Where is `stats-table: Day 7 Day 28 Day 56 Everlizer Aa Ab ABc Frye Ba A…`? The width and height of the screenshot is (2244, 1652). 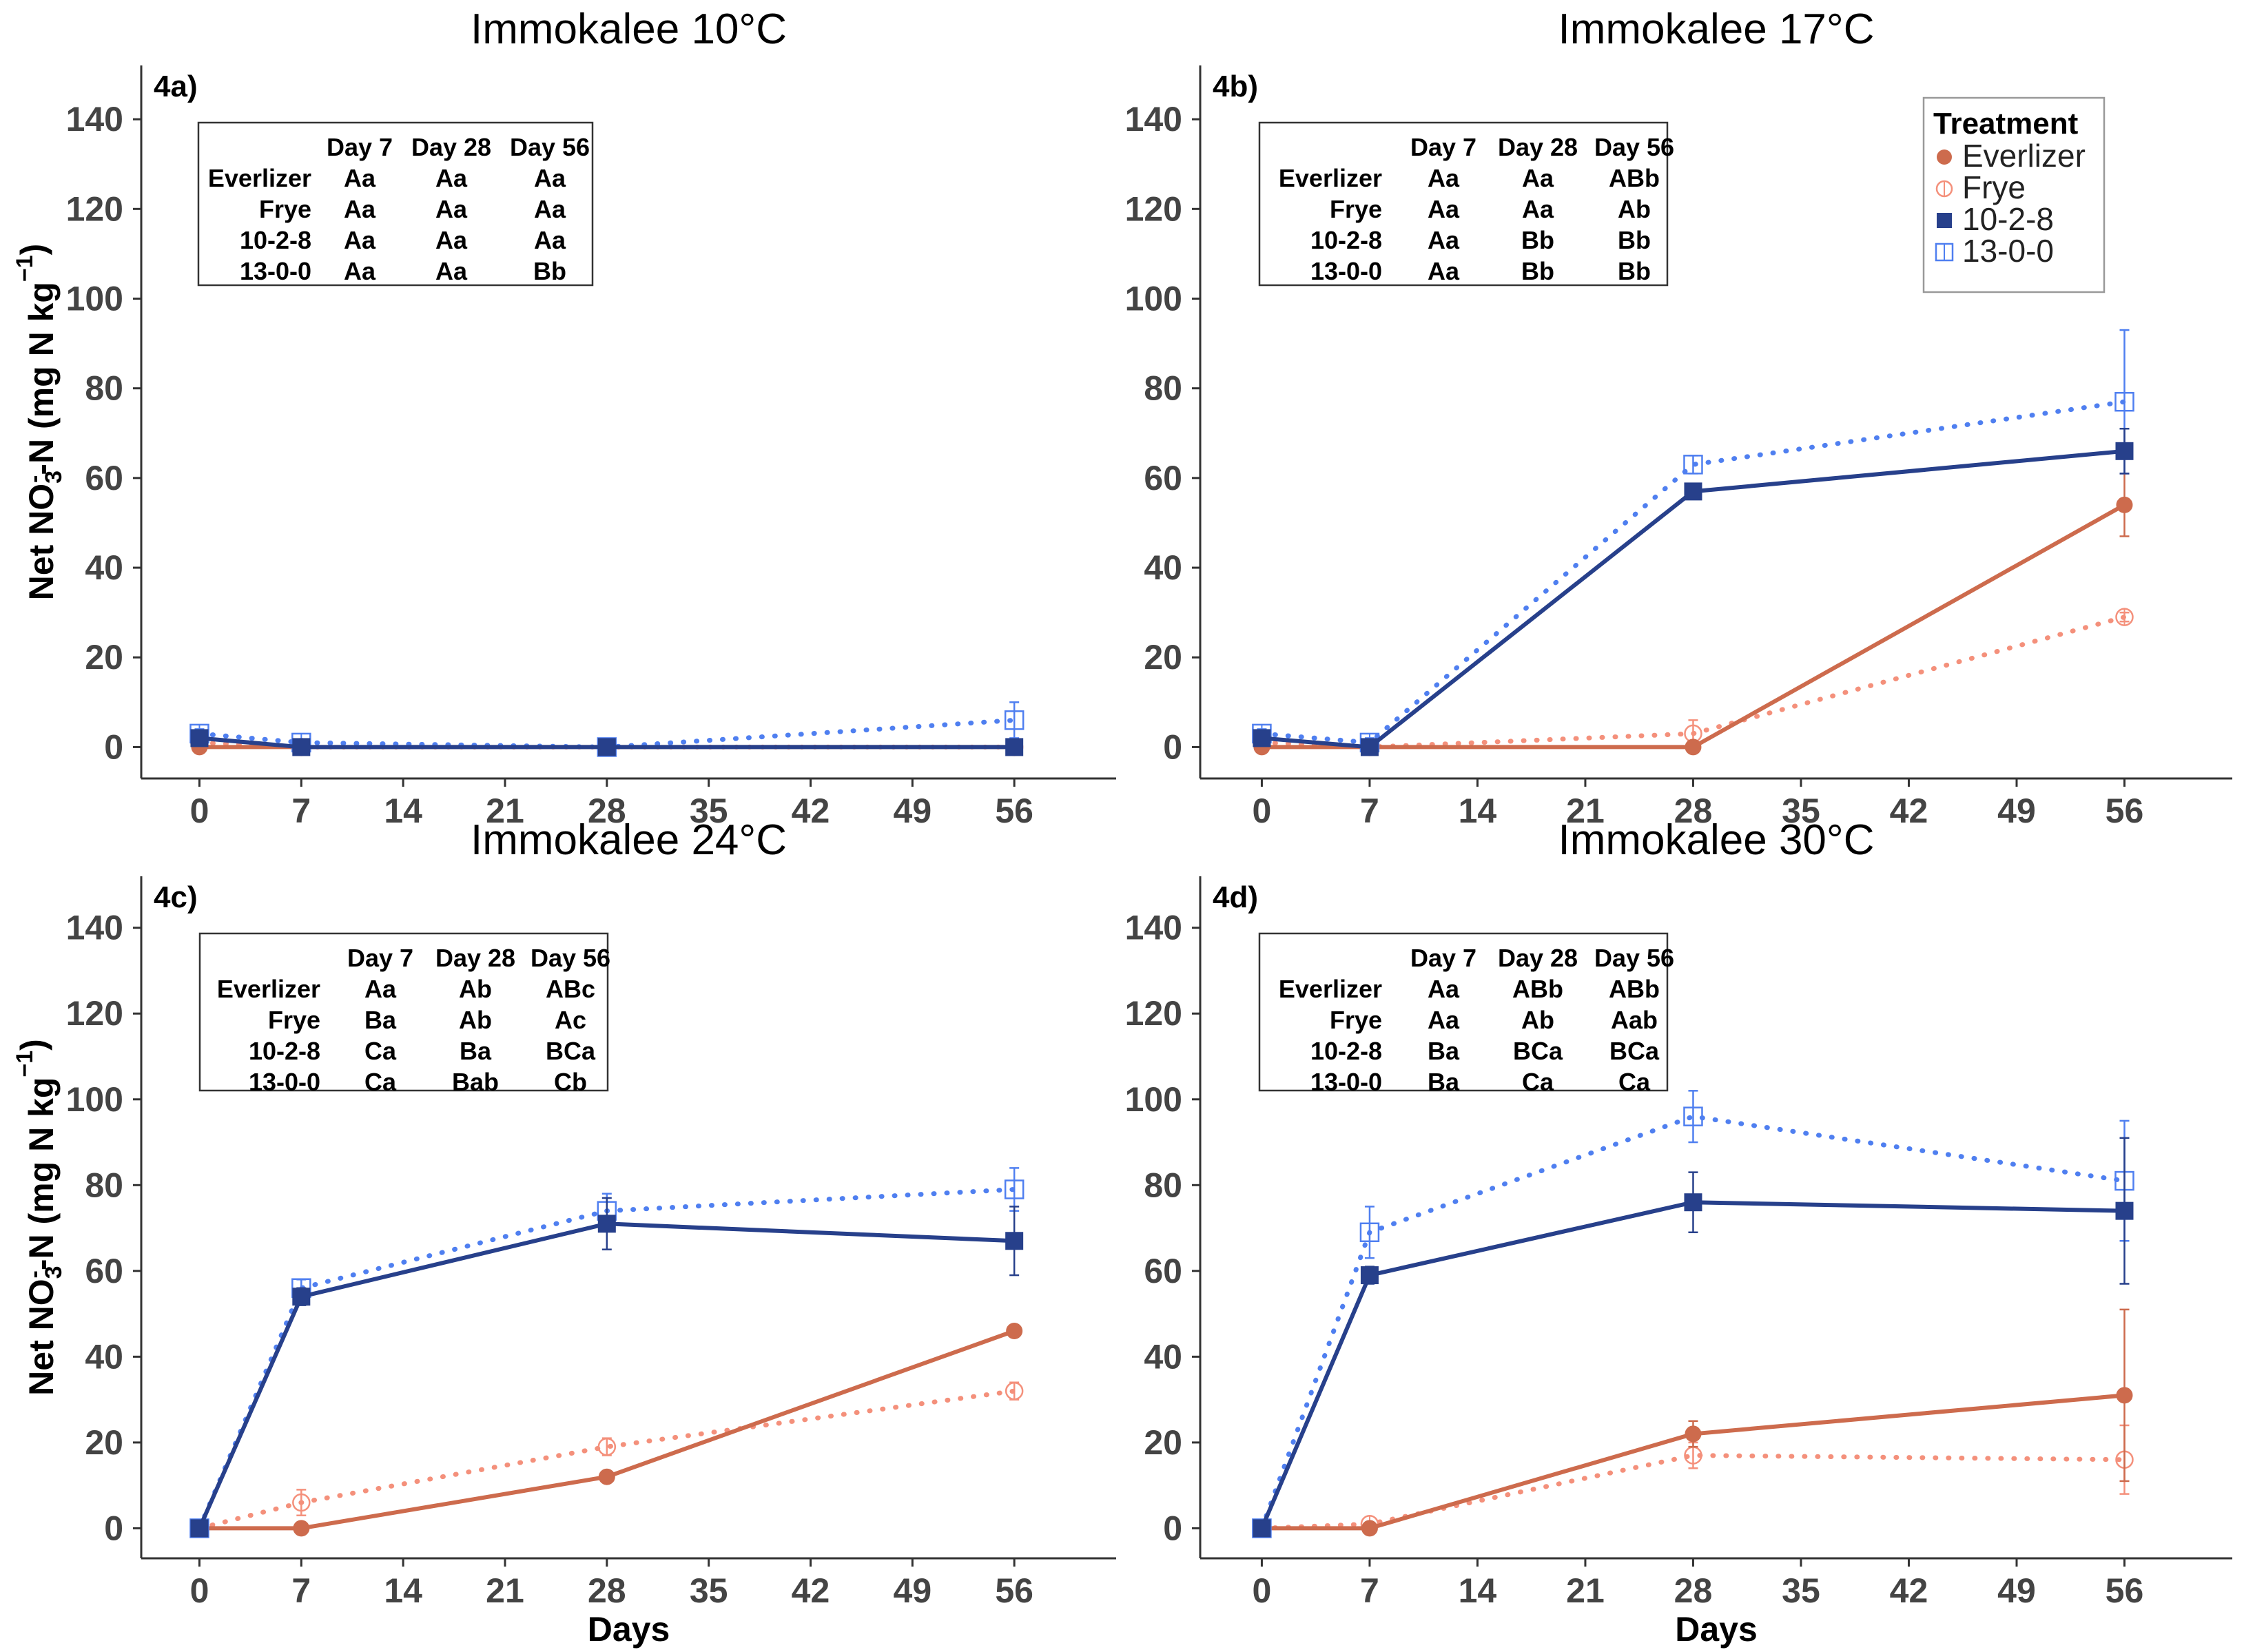 stats-table: Day 7 Day 28 Day 56 Everlizer Aa Ab ABc Frye Ba A… is located at coordinates (404, 1014).